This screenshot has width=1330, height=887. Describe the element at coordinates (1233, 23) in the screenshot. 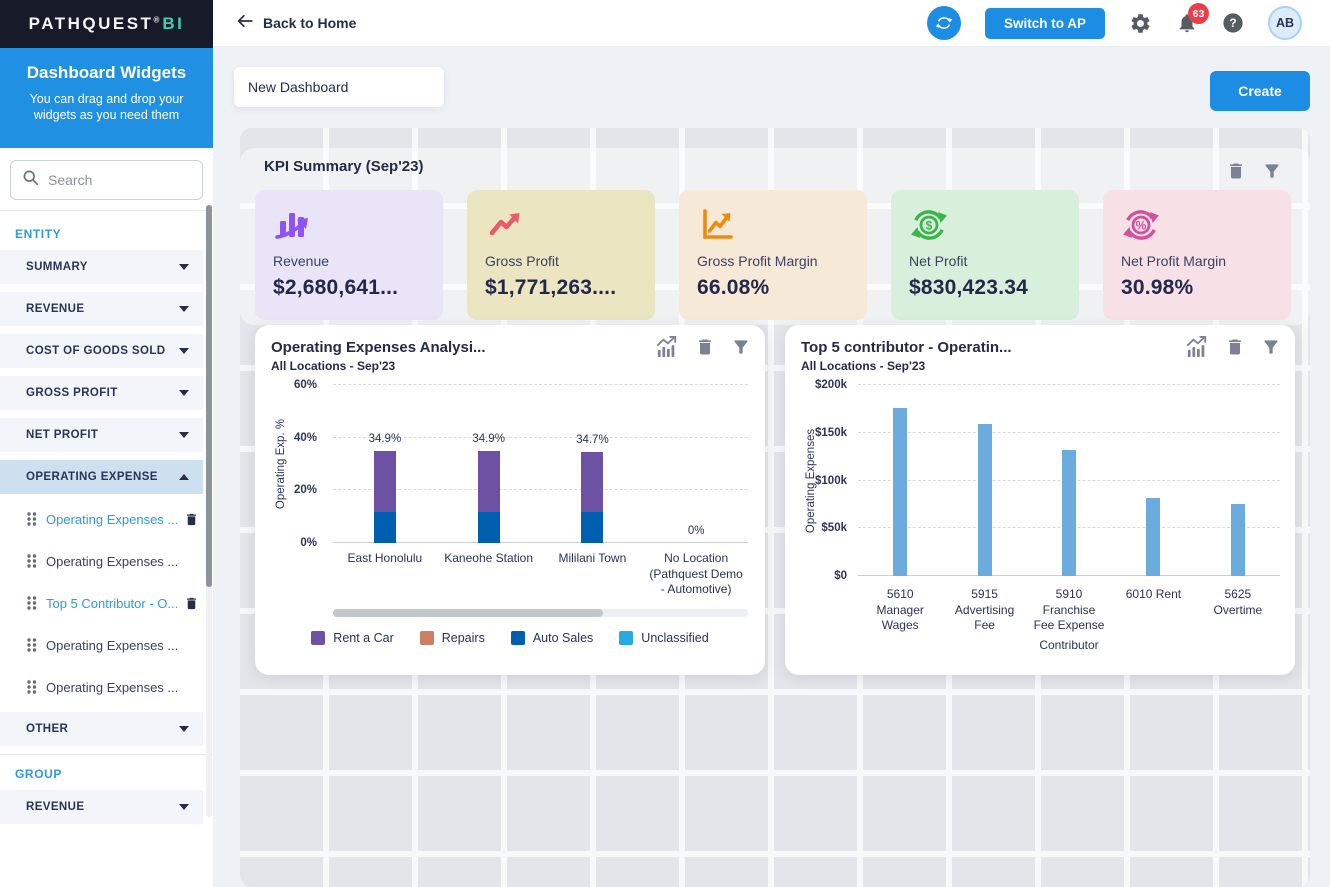

I see `help-icon: ?` at that location.